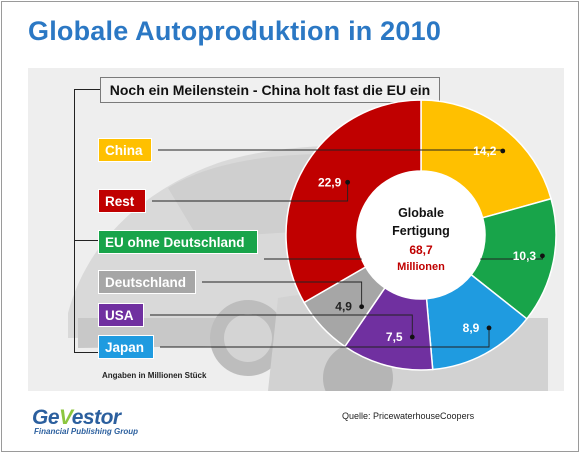 The image size is (580, 454). I want to click on value-label-deutschland: 4,9, so click(343, 307).